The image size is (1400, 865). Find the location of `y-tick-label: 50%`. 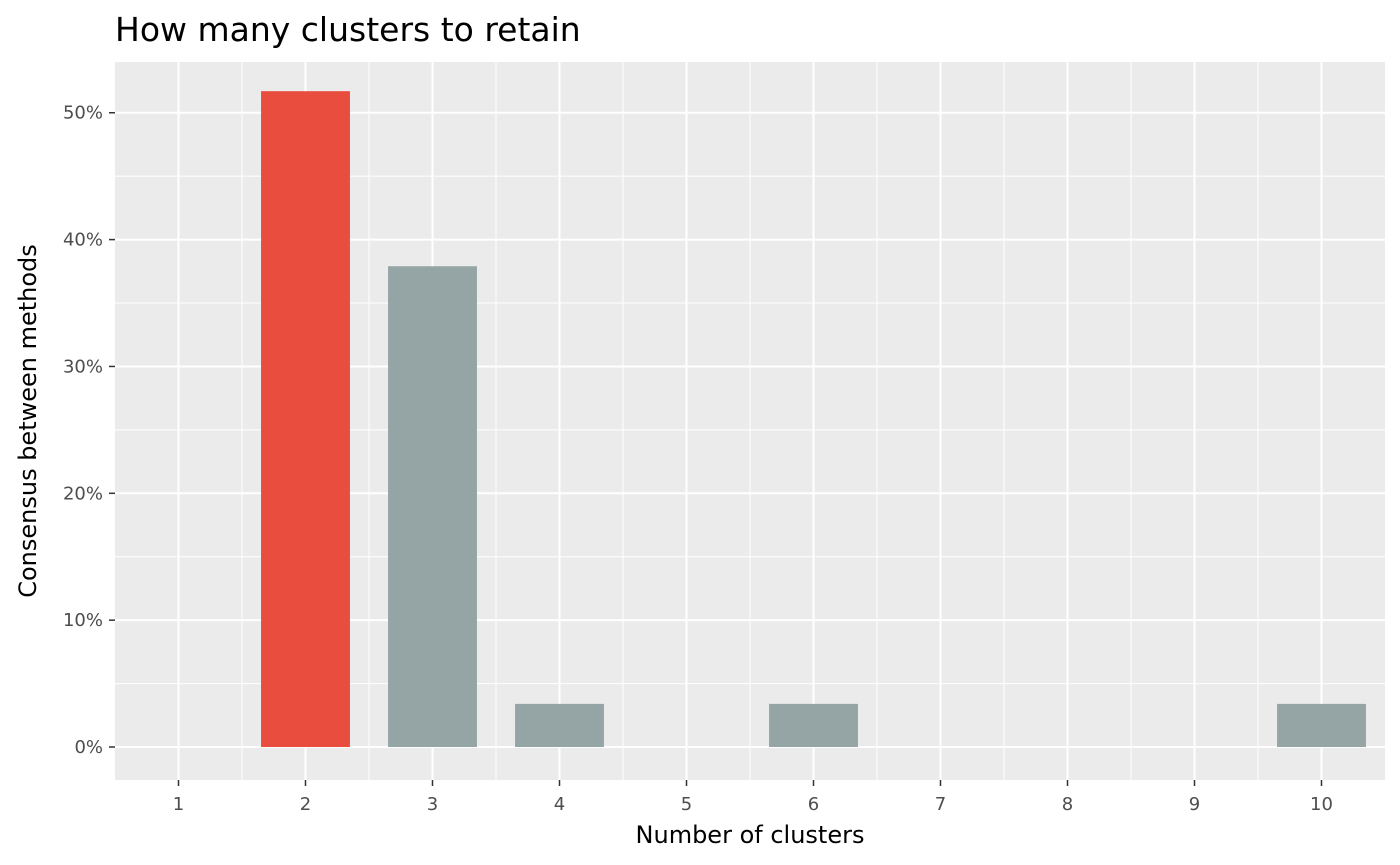

y-tick-label: 50% is located at coordinates (83, 113).